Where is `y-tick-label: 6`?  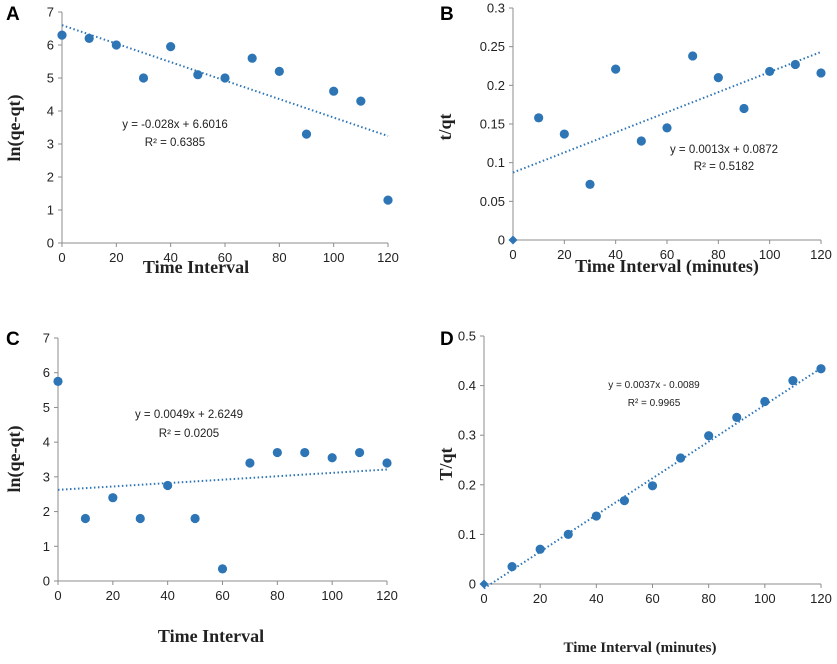 y-tick-label: 6 is located at coordinates (46, 372).